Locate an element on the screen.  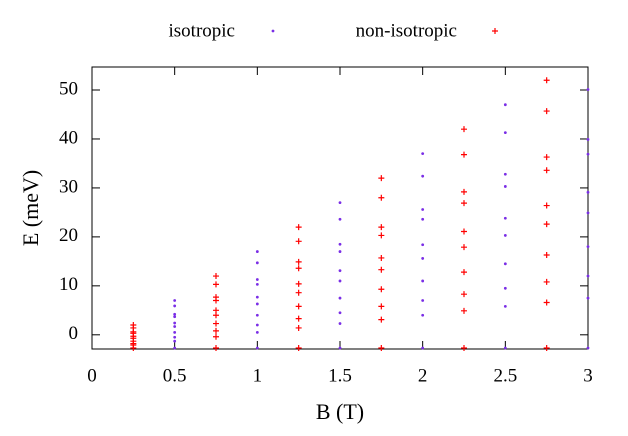
y-tick-label: 10 is located at coordinates (68, 284).